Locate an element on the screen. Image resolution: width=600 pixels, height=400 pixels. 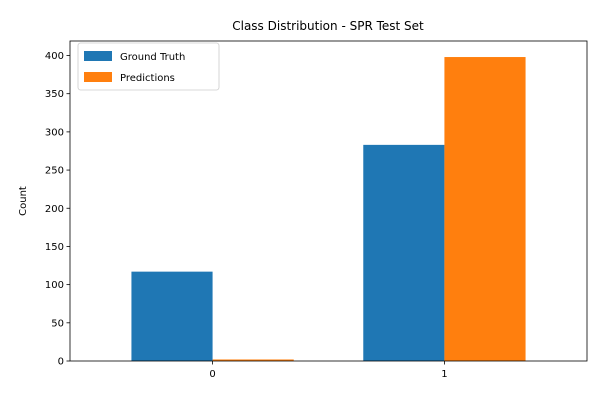
y-tick-label: 400 is located at coordinates (54, 56).